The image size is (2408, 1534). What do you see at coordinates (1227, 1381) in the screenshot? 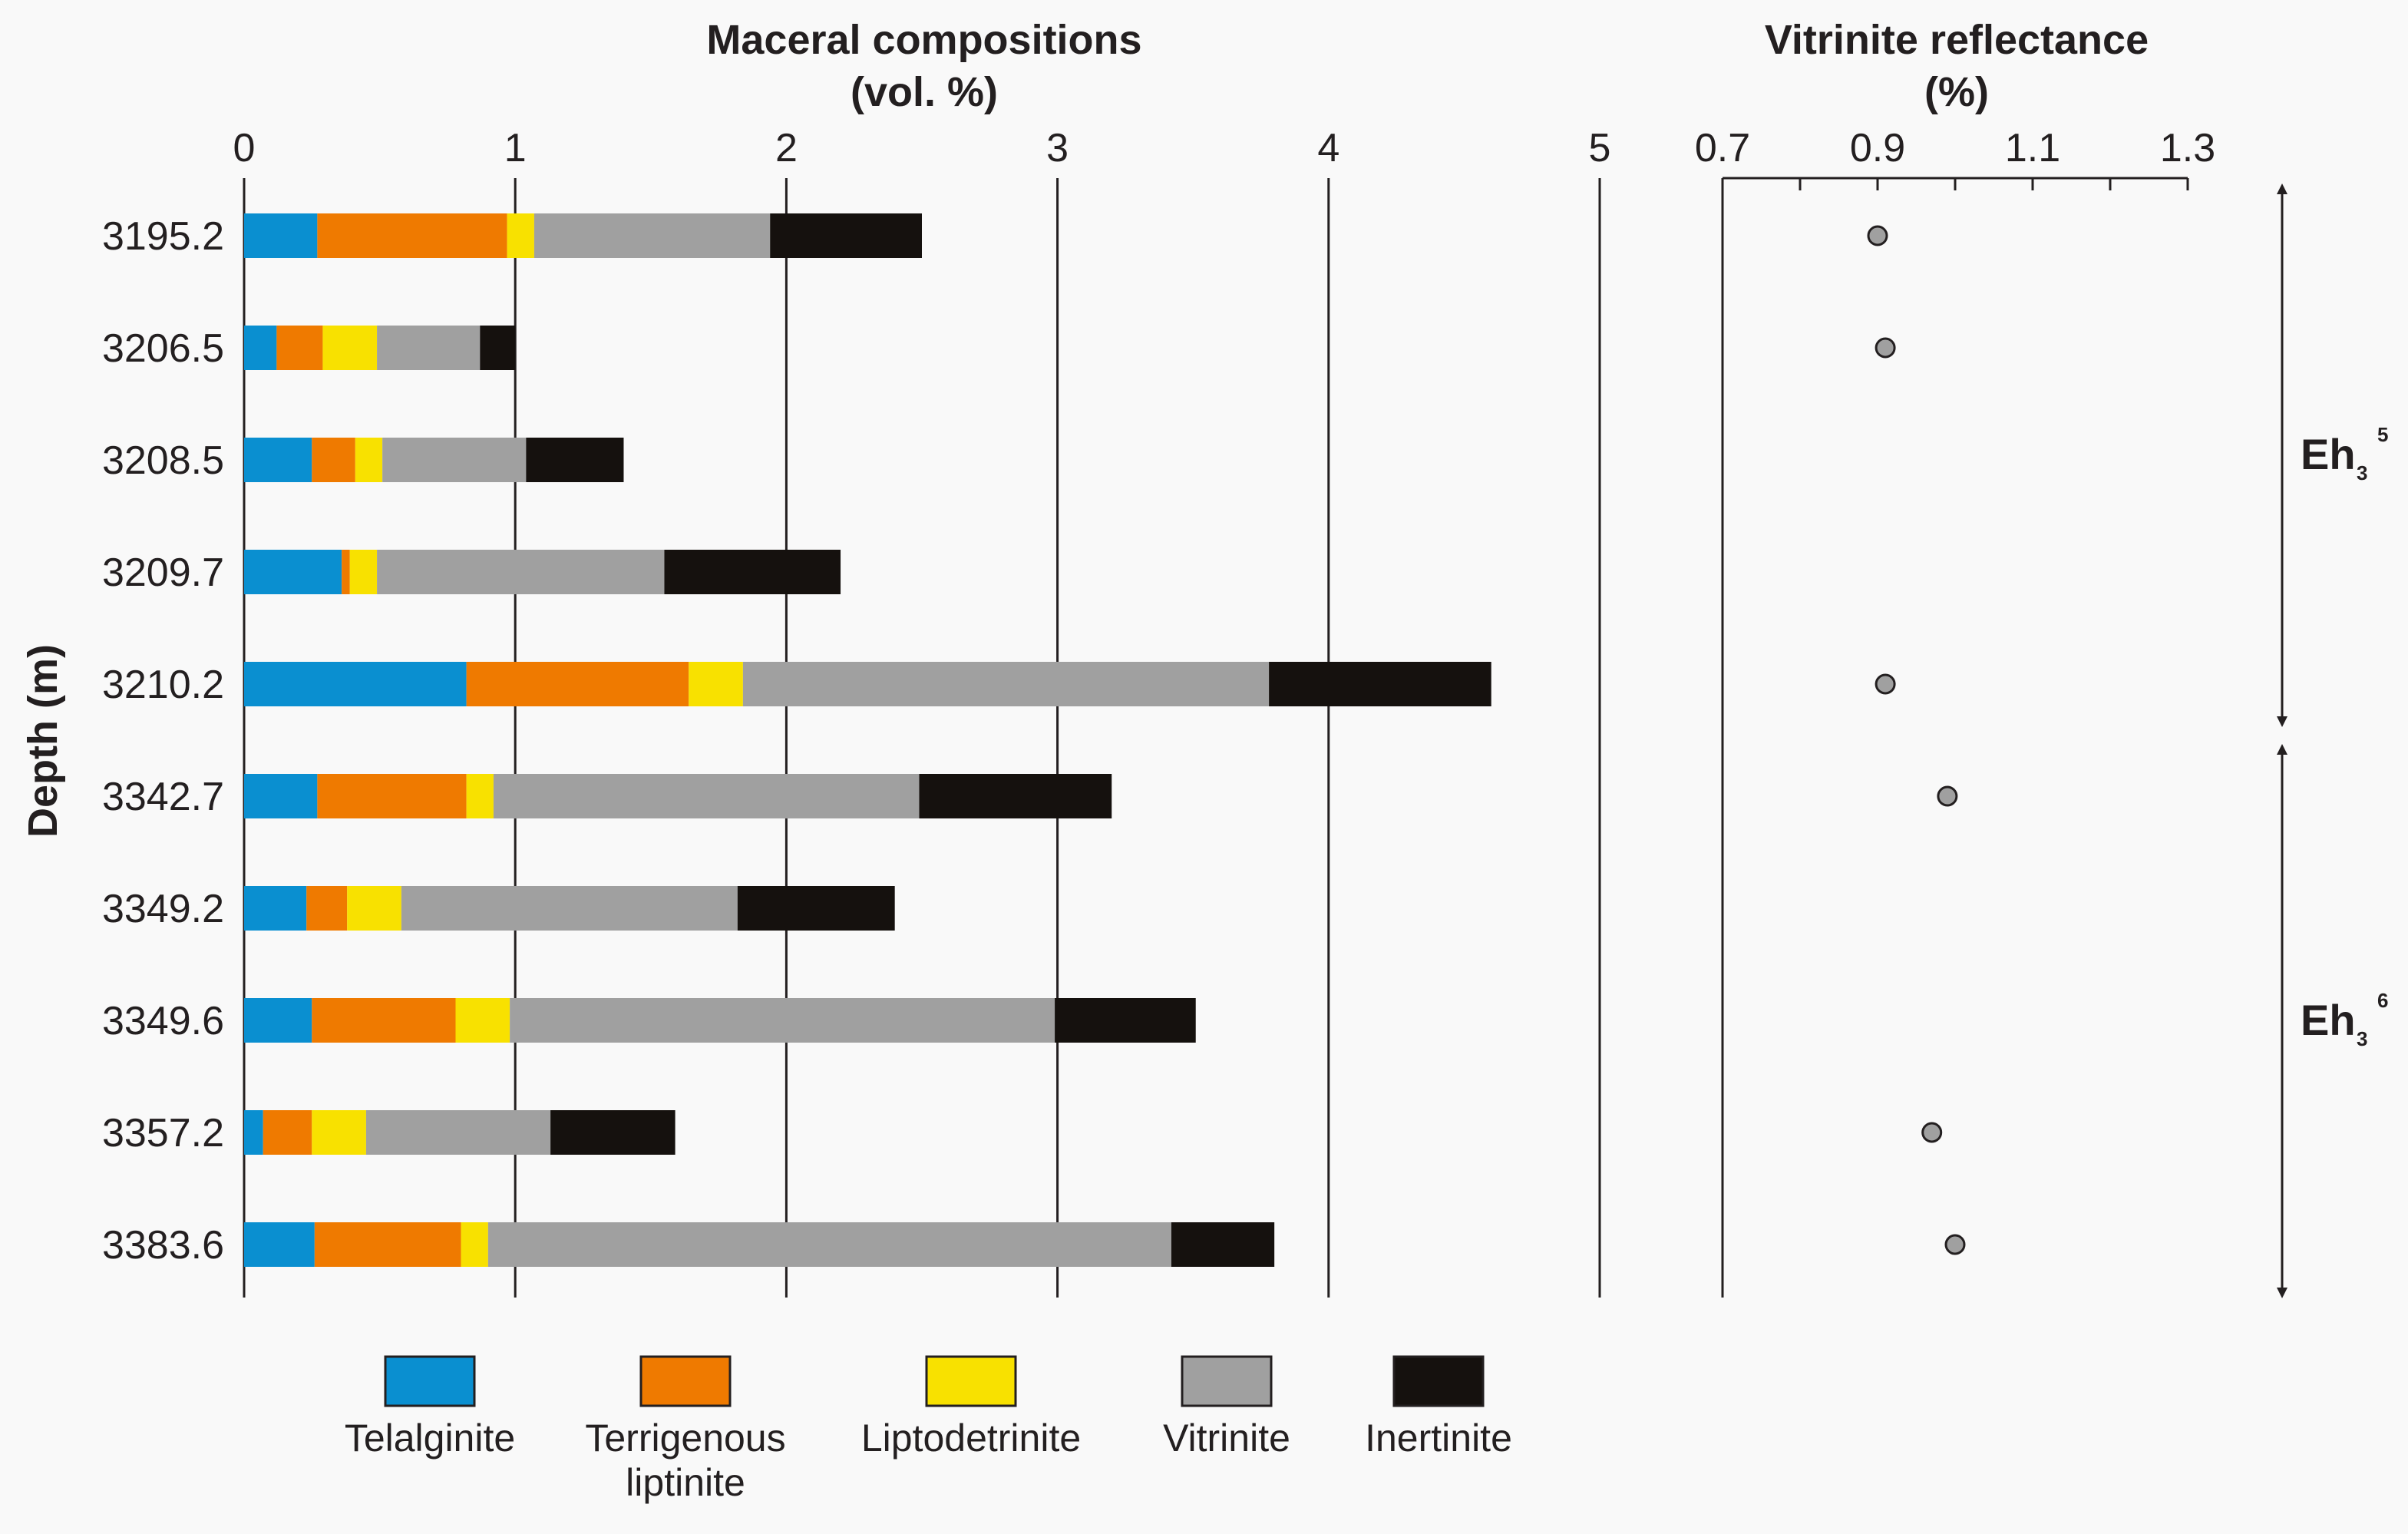
I see `legend-swatch-vitrinite` at bounding box center [1227, 1381].